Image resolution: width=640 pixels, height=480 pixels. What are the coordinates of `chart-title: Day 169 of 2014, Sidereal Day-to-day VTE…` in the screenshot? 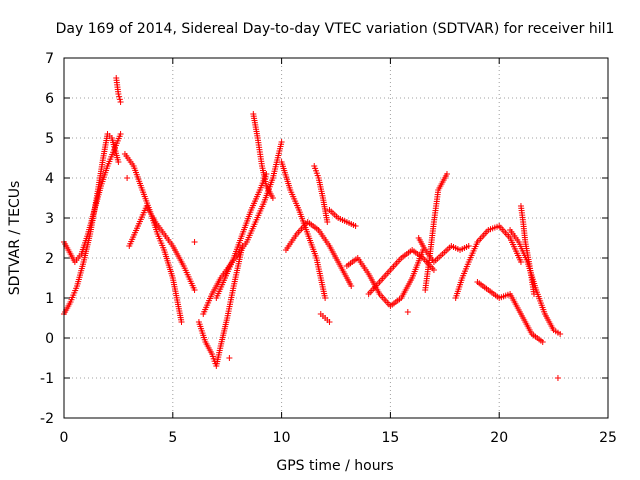 It's located at (335, 29).